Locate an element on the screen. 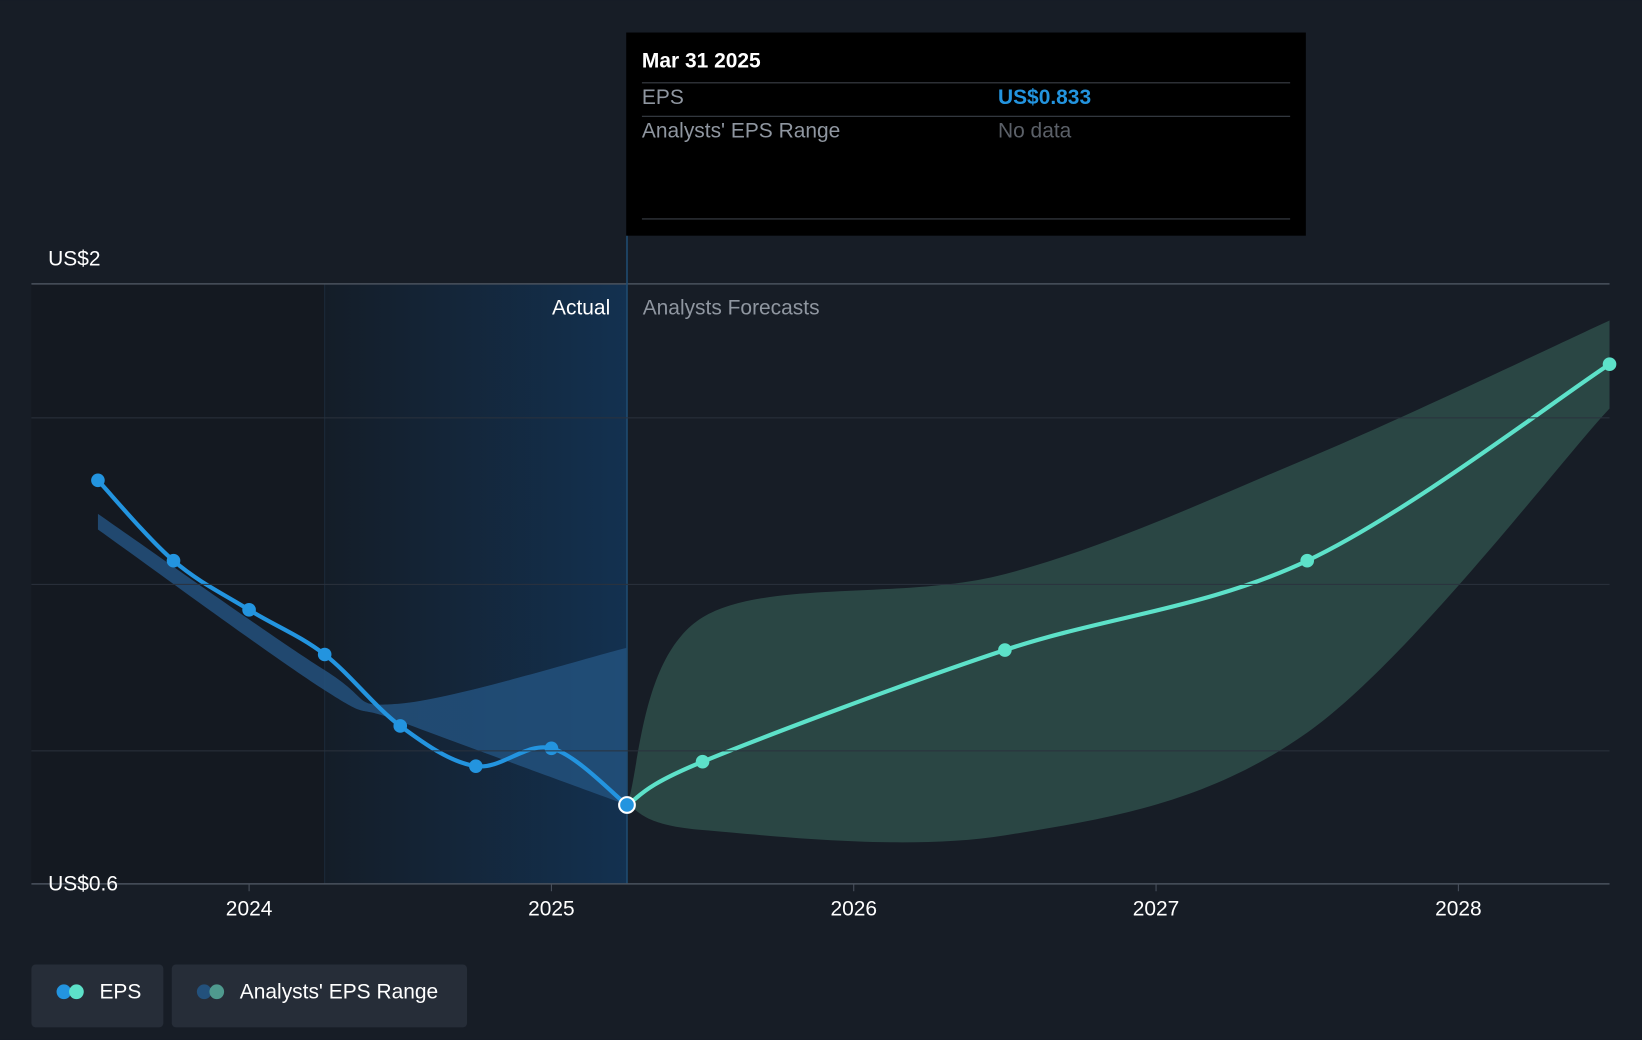  range-area is located at coordinates (362, 659).